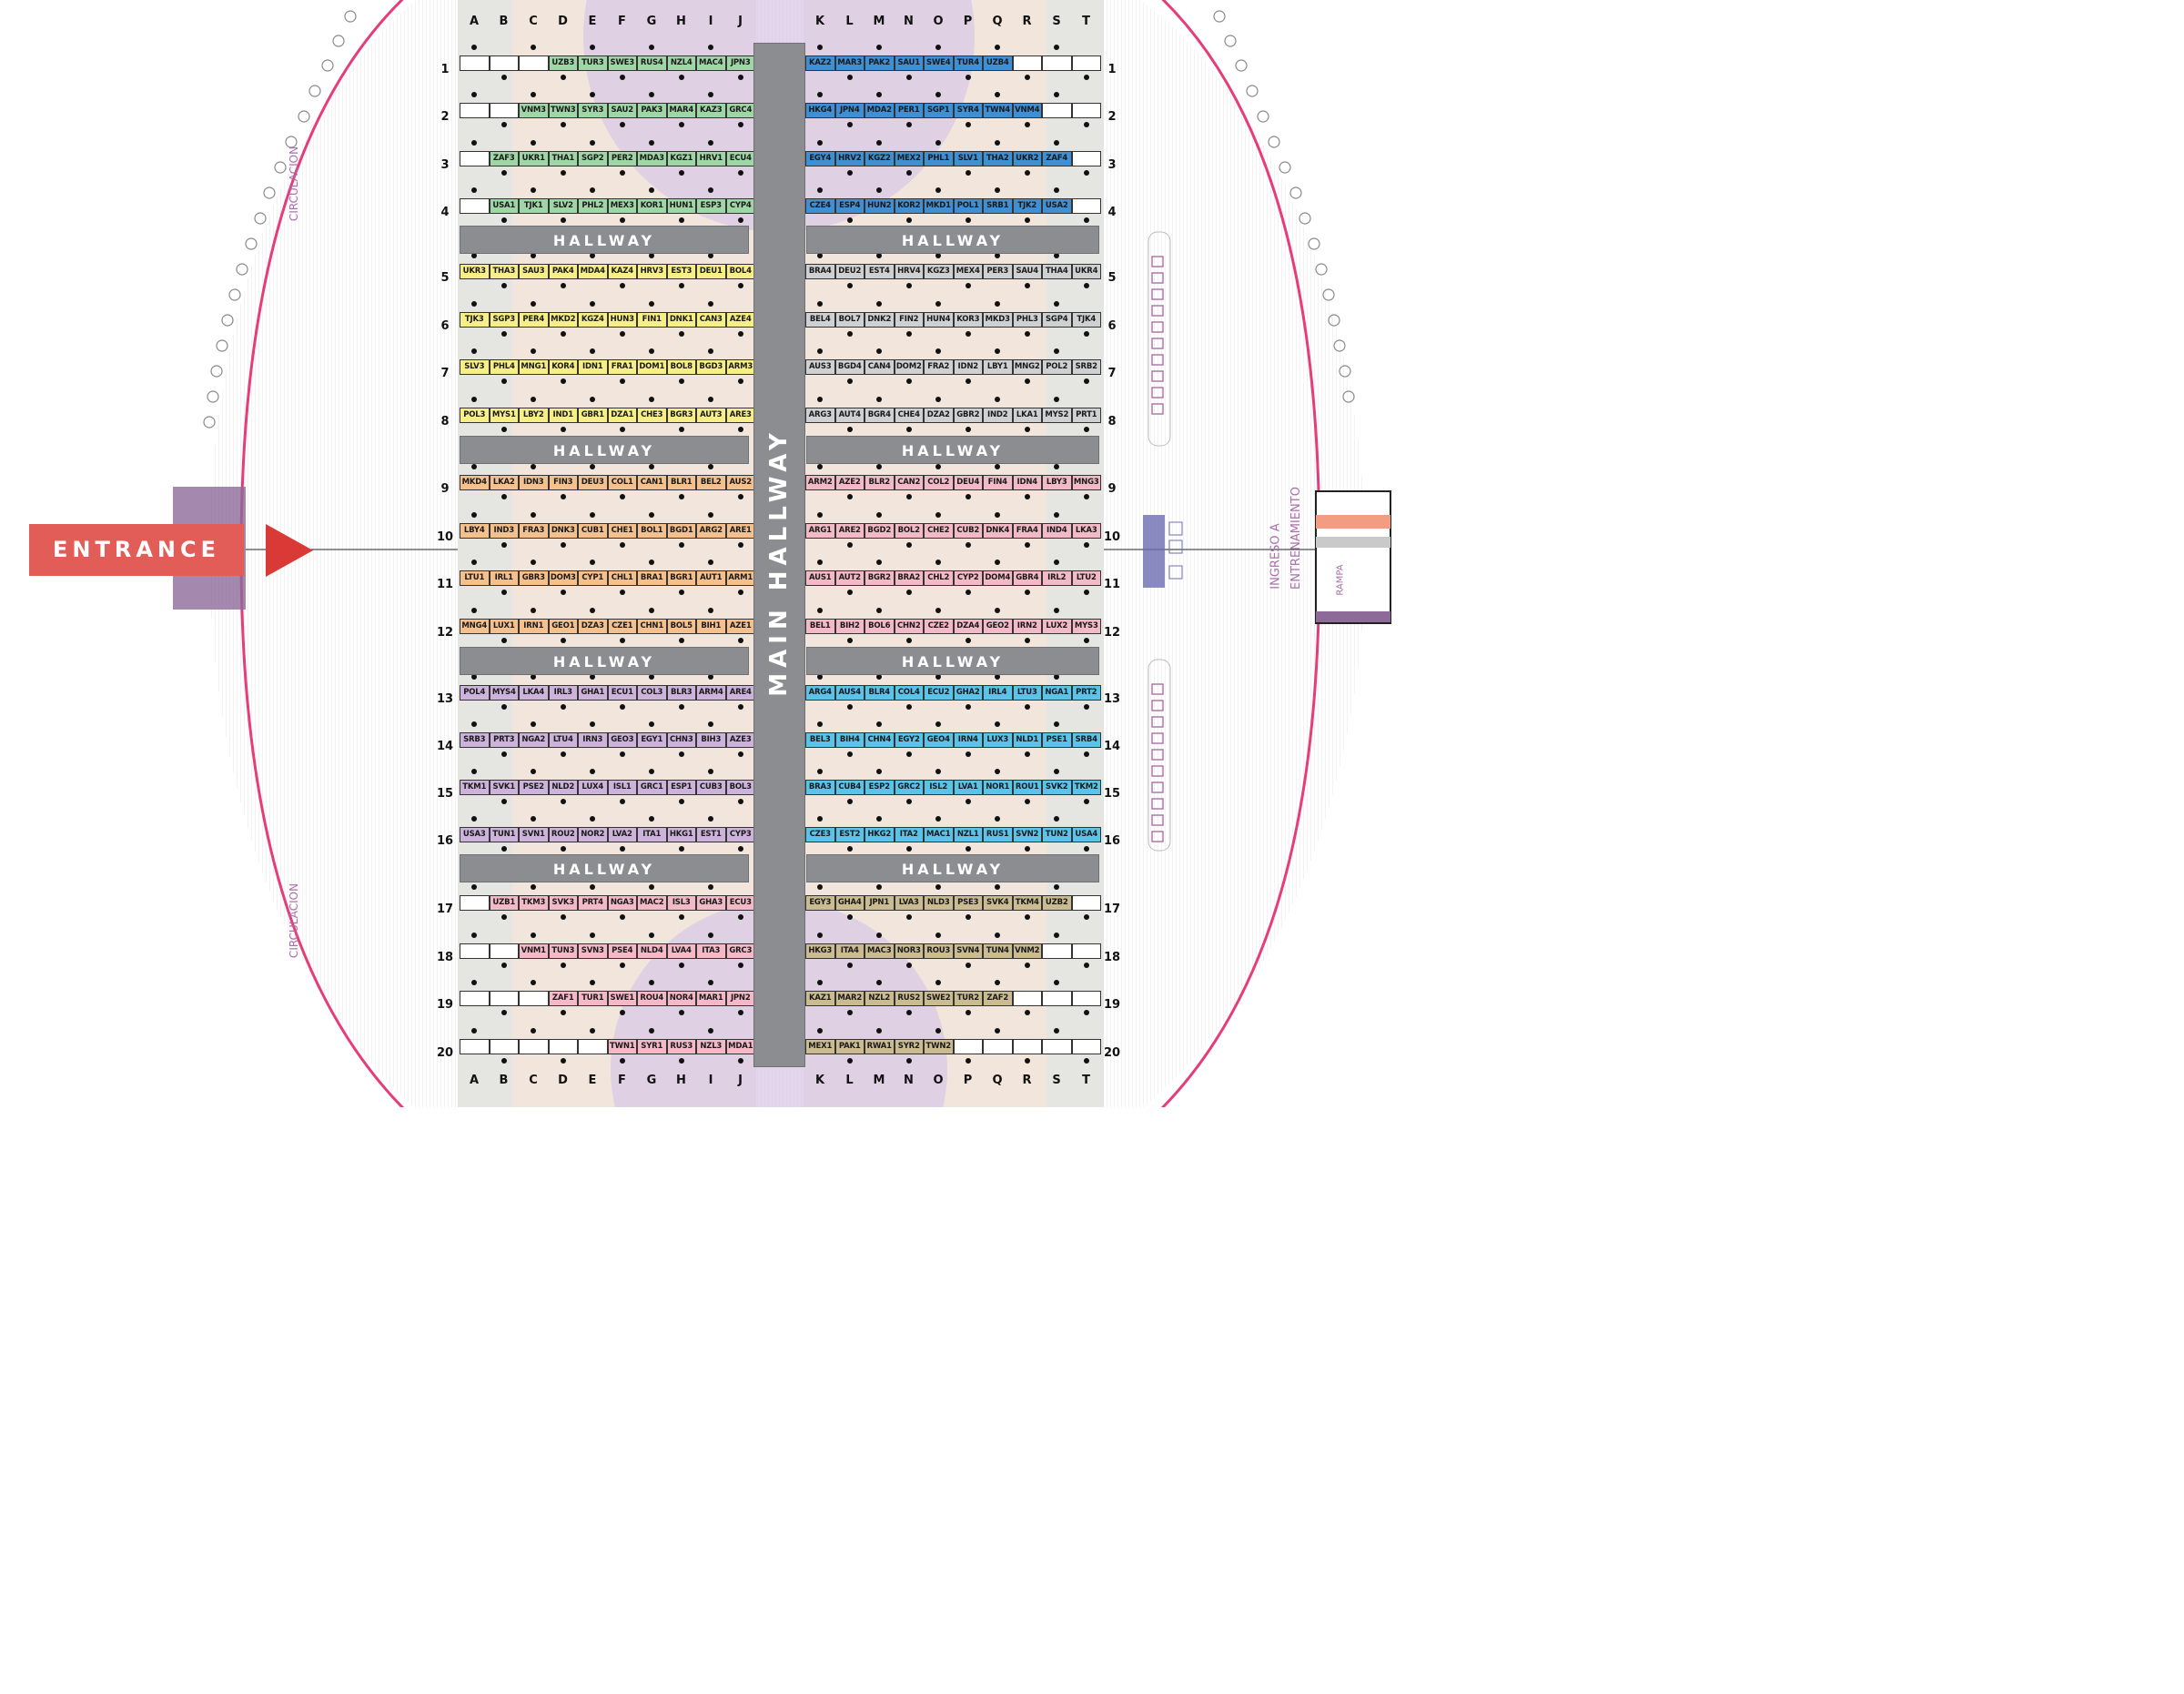  Describe the element at coordinates (939, 626) in the screenshot. I see `booth: CZE2` at that location.